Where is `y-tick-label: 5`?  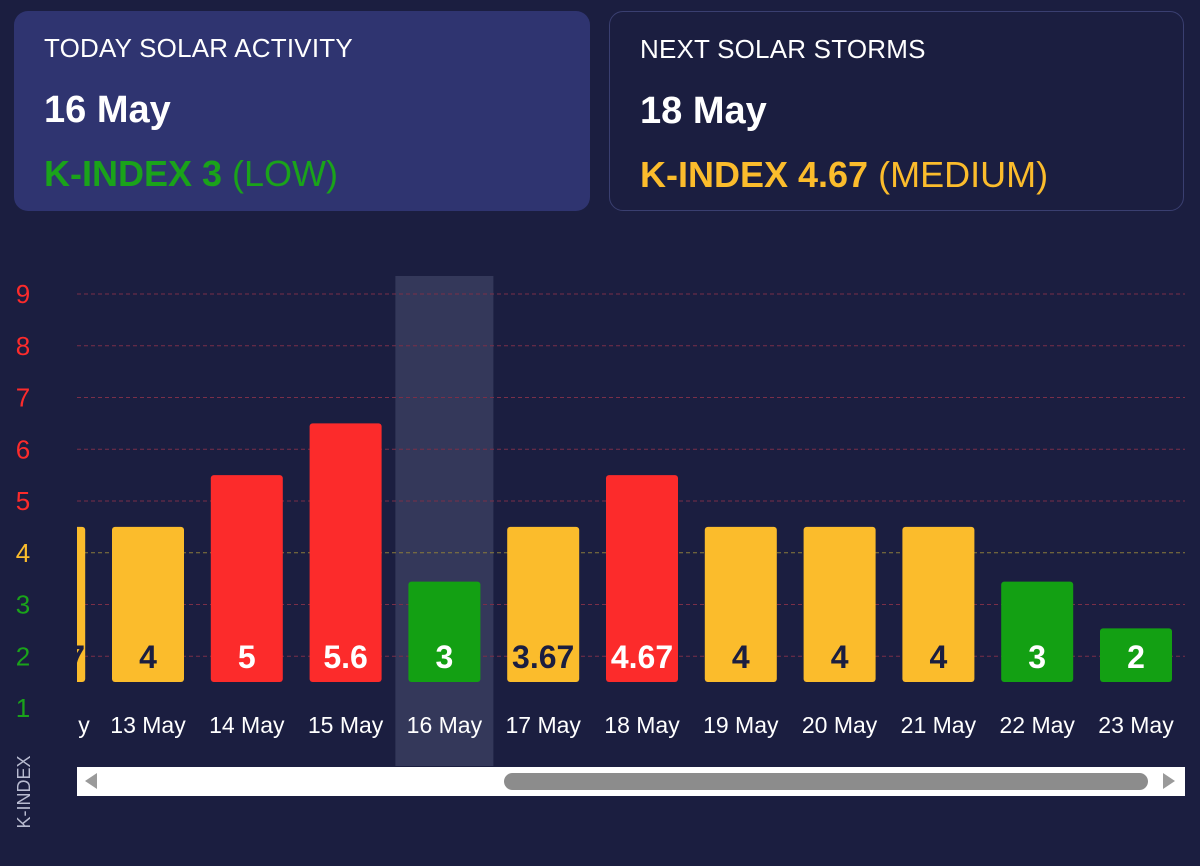
y-tick-label: 5 is located at coordinates (23, 501).